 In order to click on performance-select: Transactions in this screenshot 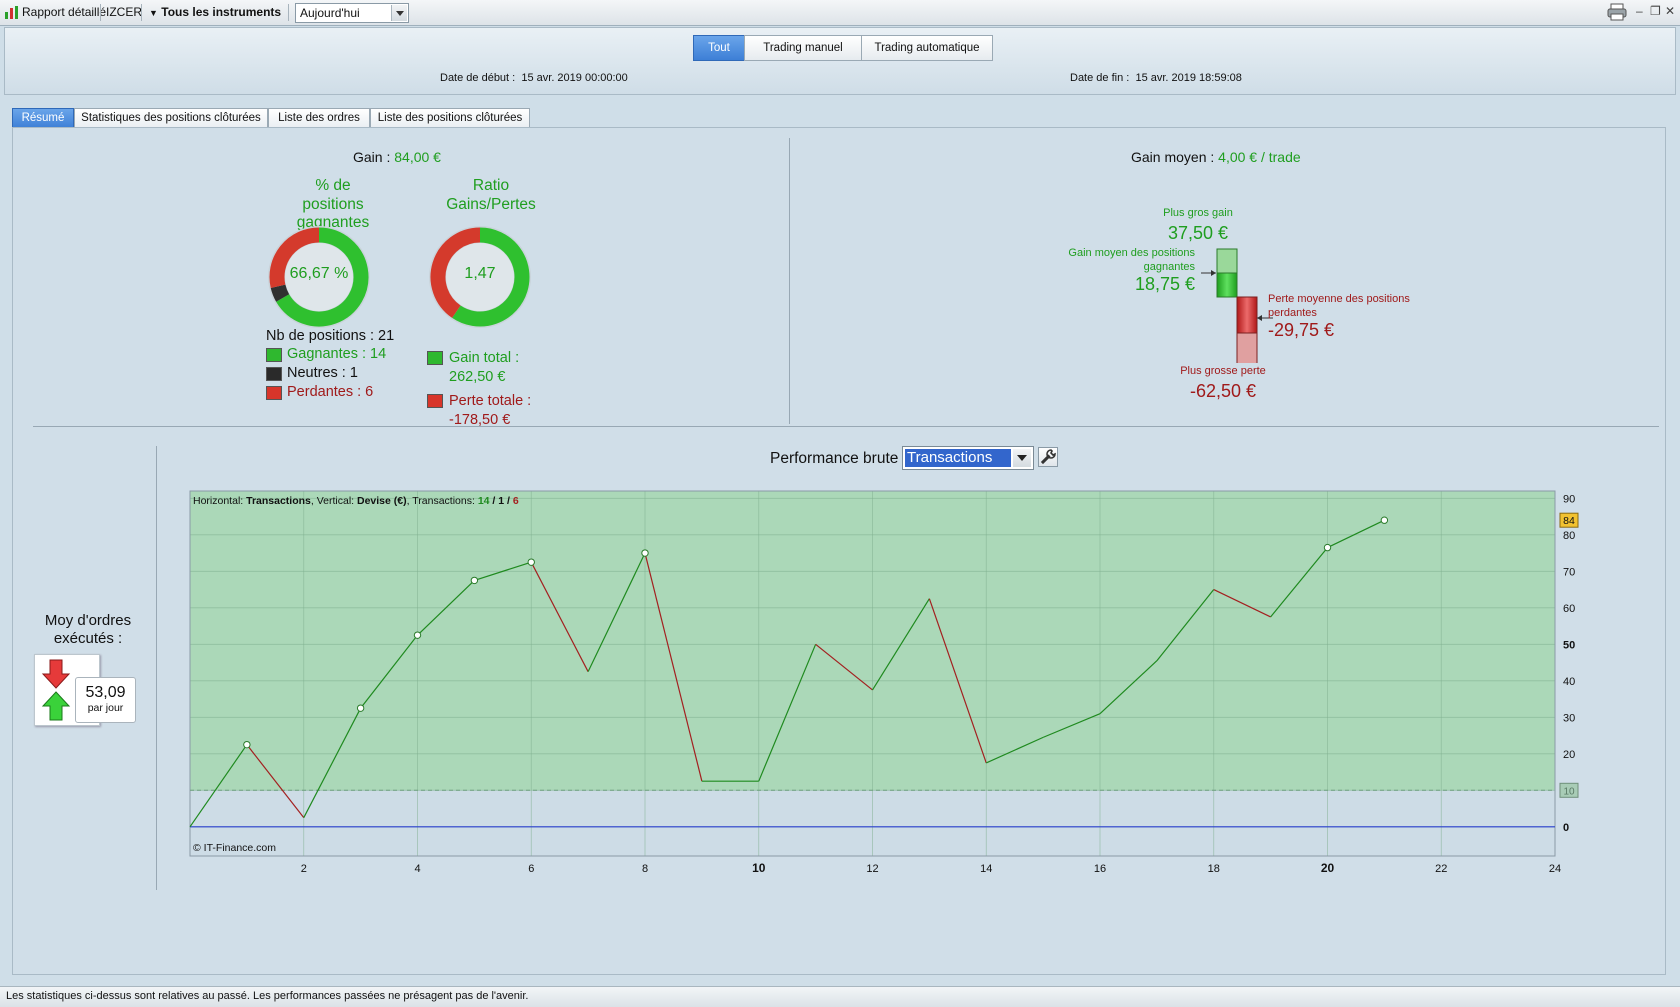, I will do `click(968, 458)`.